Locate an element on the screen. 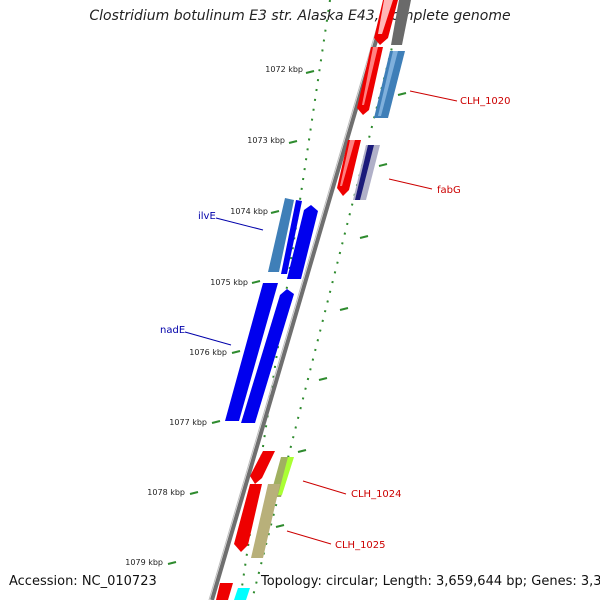  label-clh1020: CLH_1020 is located at coordinates (460, 98).